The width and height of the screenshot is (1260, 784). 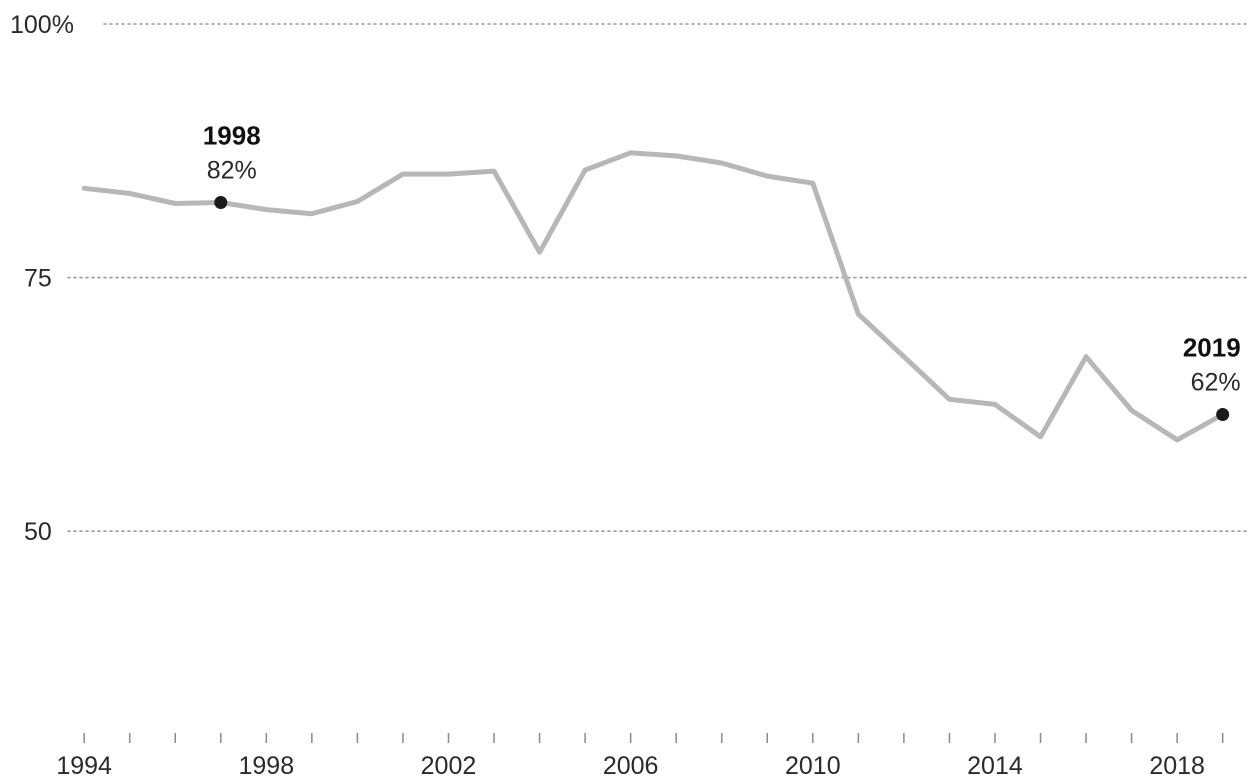 I want to click on x-tick-label: 2018, so click(x=1177, y=766).